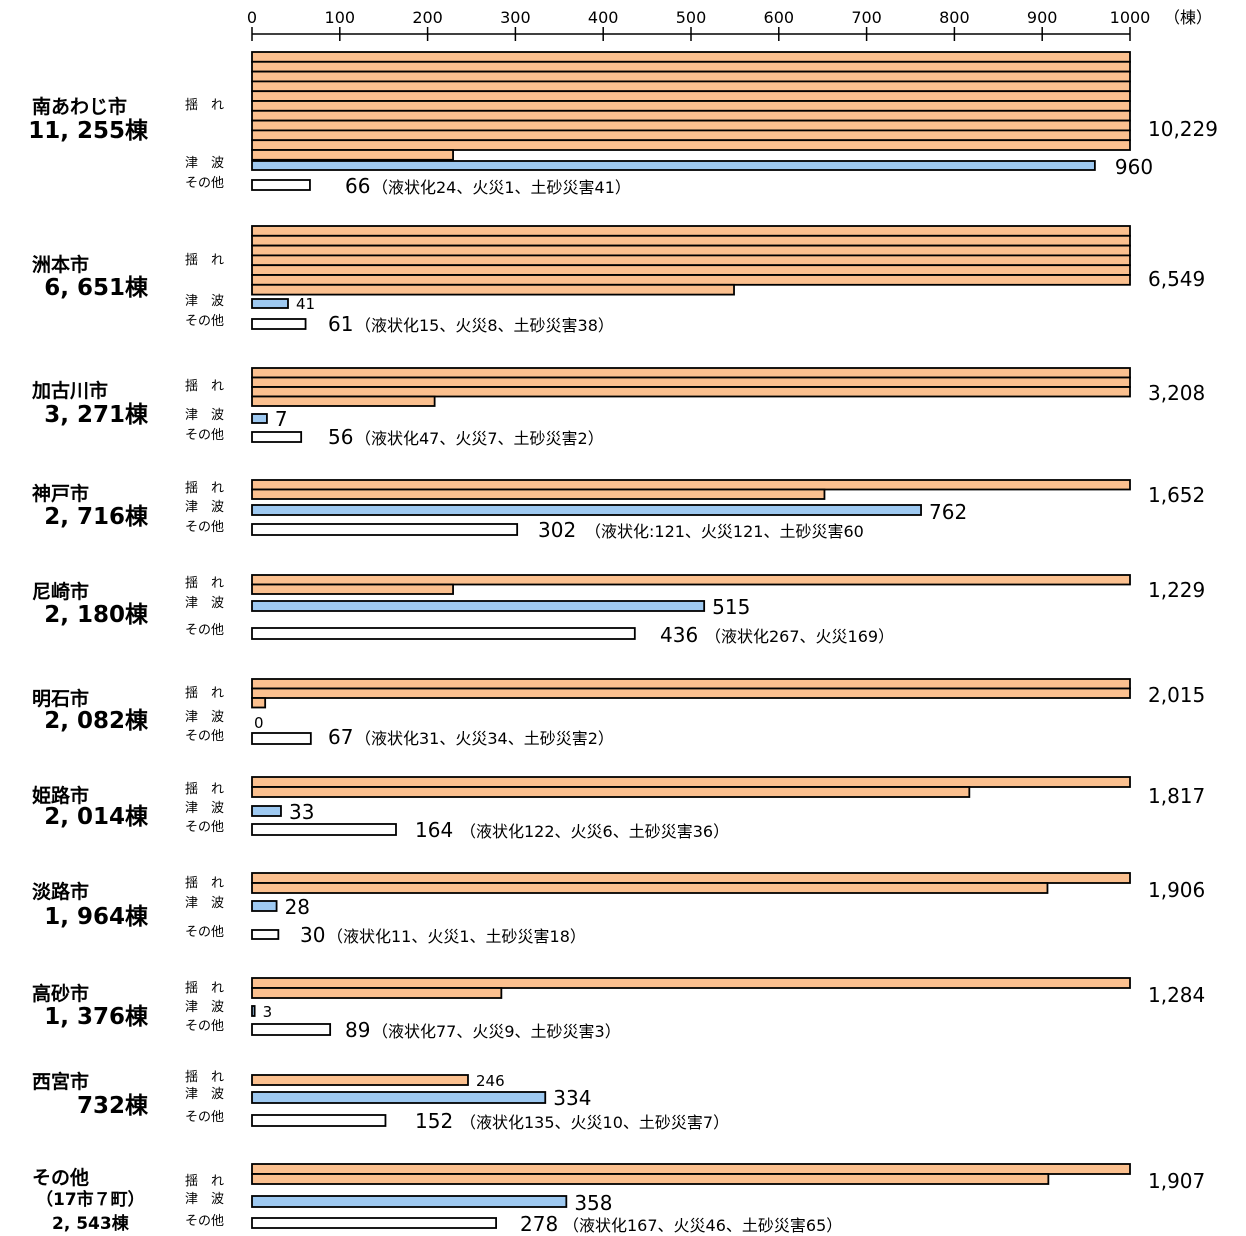 The width and height of the screenshot is (1246, 1236). Describe the element at coordinates (1176, 995) in the screenshot. I see `shake-value-label: 1,284` at that location.